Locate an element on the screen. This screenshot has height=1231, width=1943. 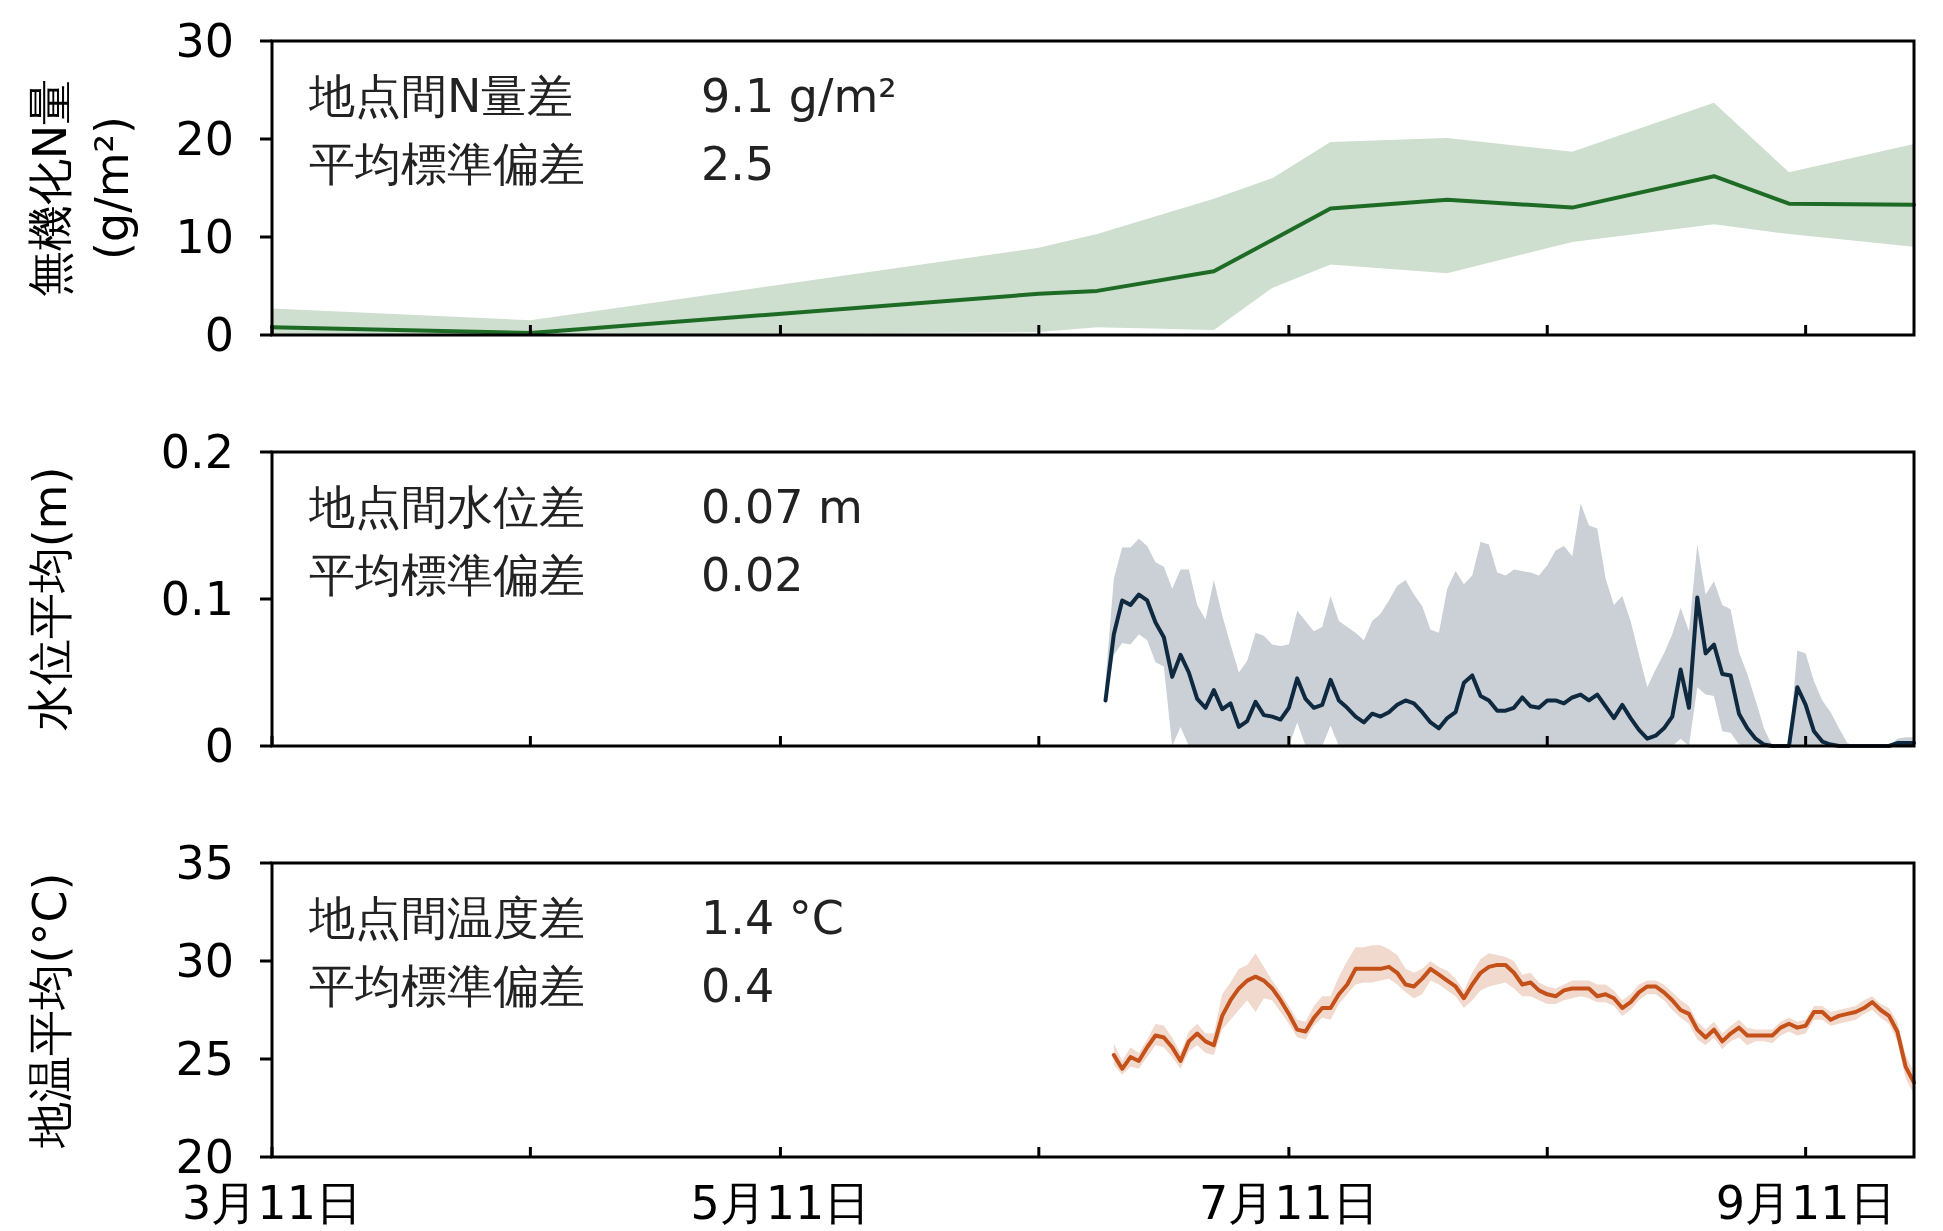
y-axis-title: 地温平均(°C) is located at coordinates (50, 1010).